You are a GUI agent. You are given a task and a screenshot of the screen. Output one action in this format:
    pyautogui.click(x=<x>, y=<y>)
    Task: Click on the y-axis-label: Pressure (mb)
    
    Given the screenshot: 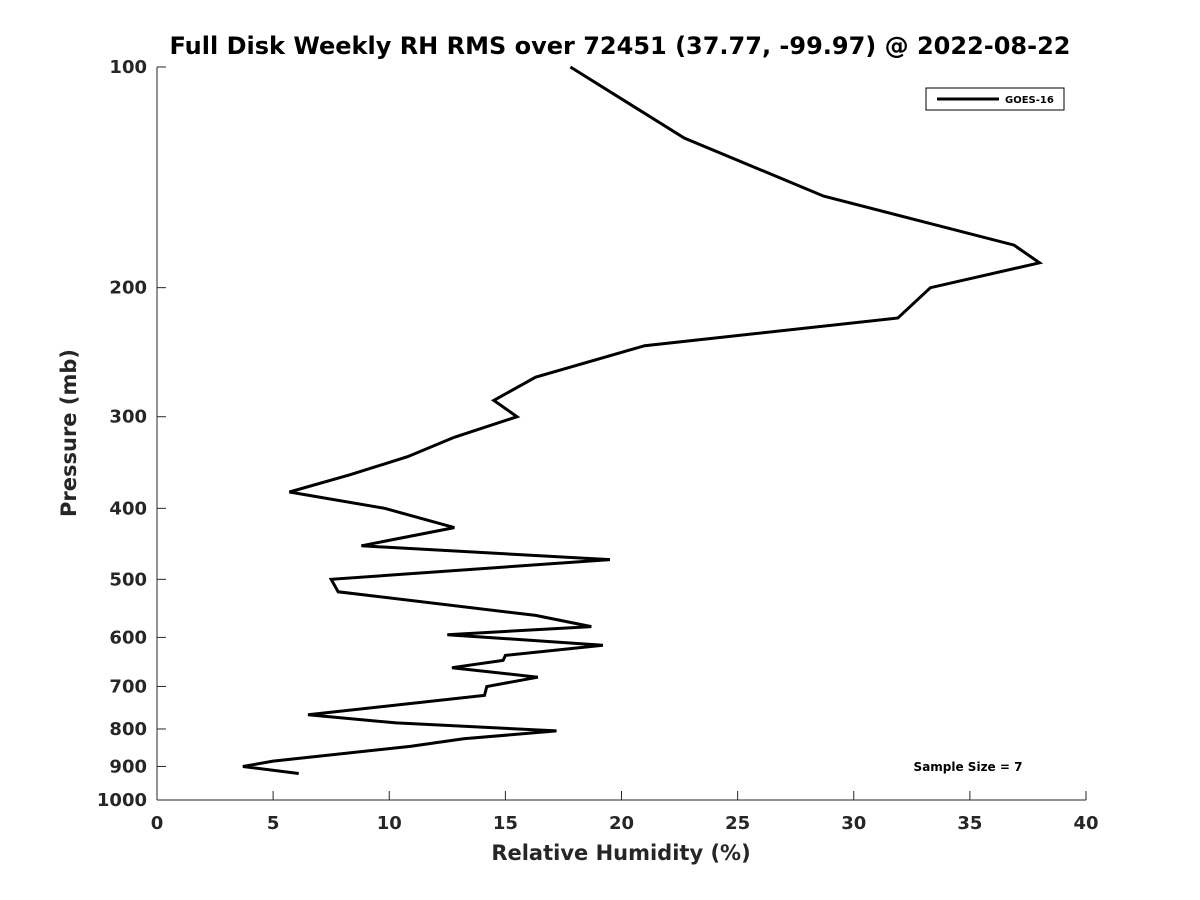 What is the action you would take?
    pyautogui.click(x=69, y=433)
    